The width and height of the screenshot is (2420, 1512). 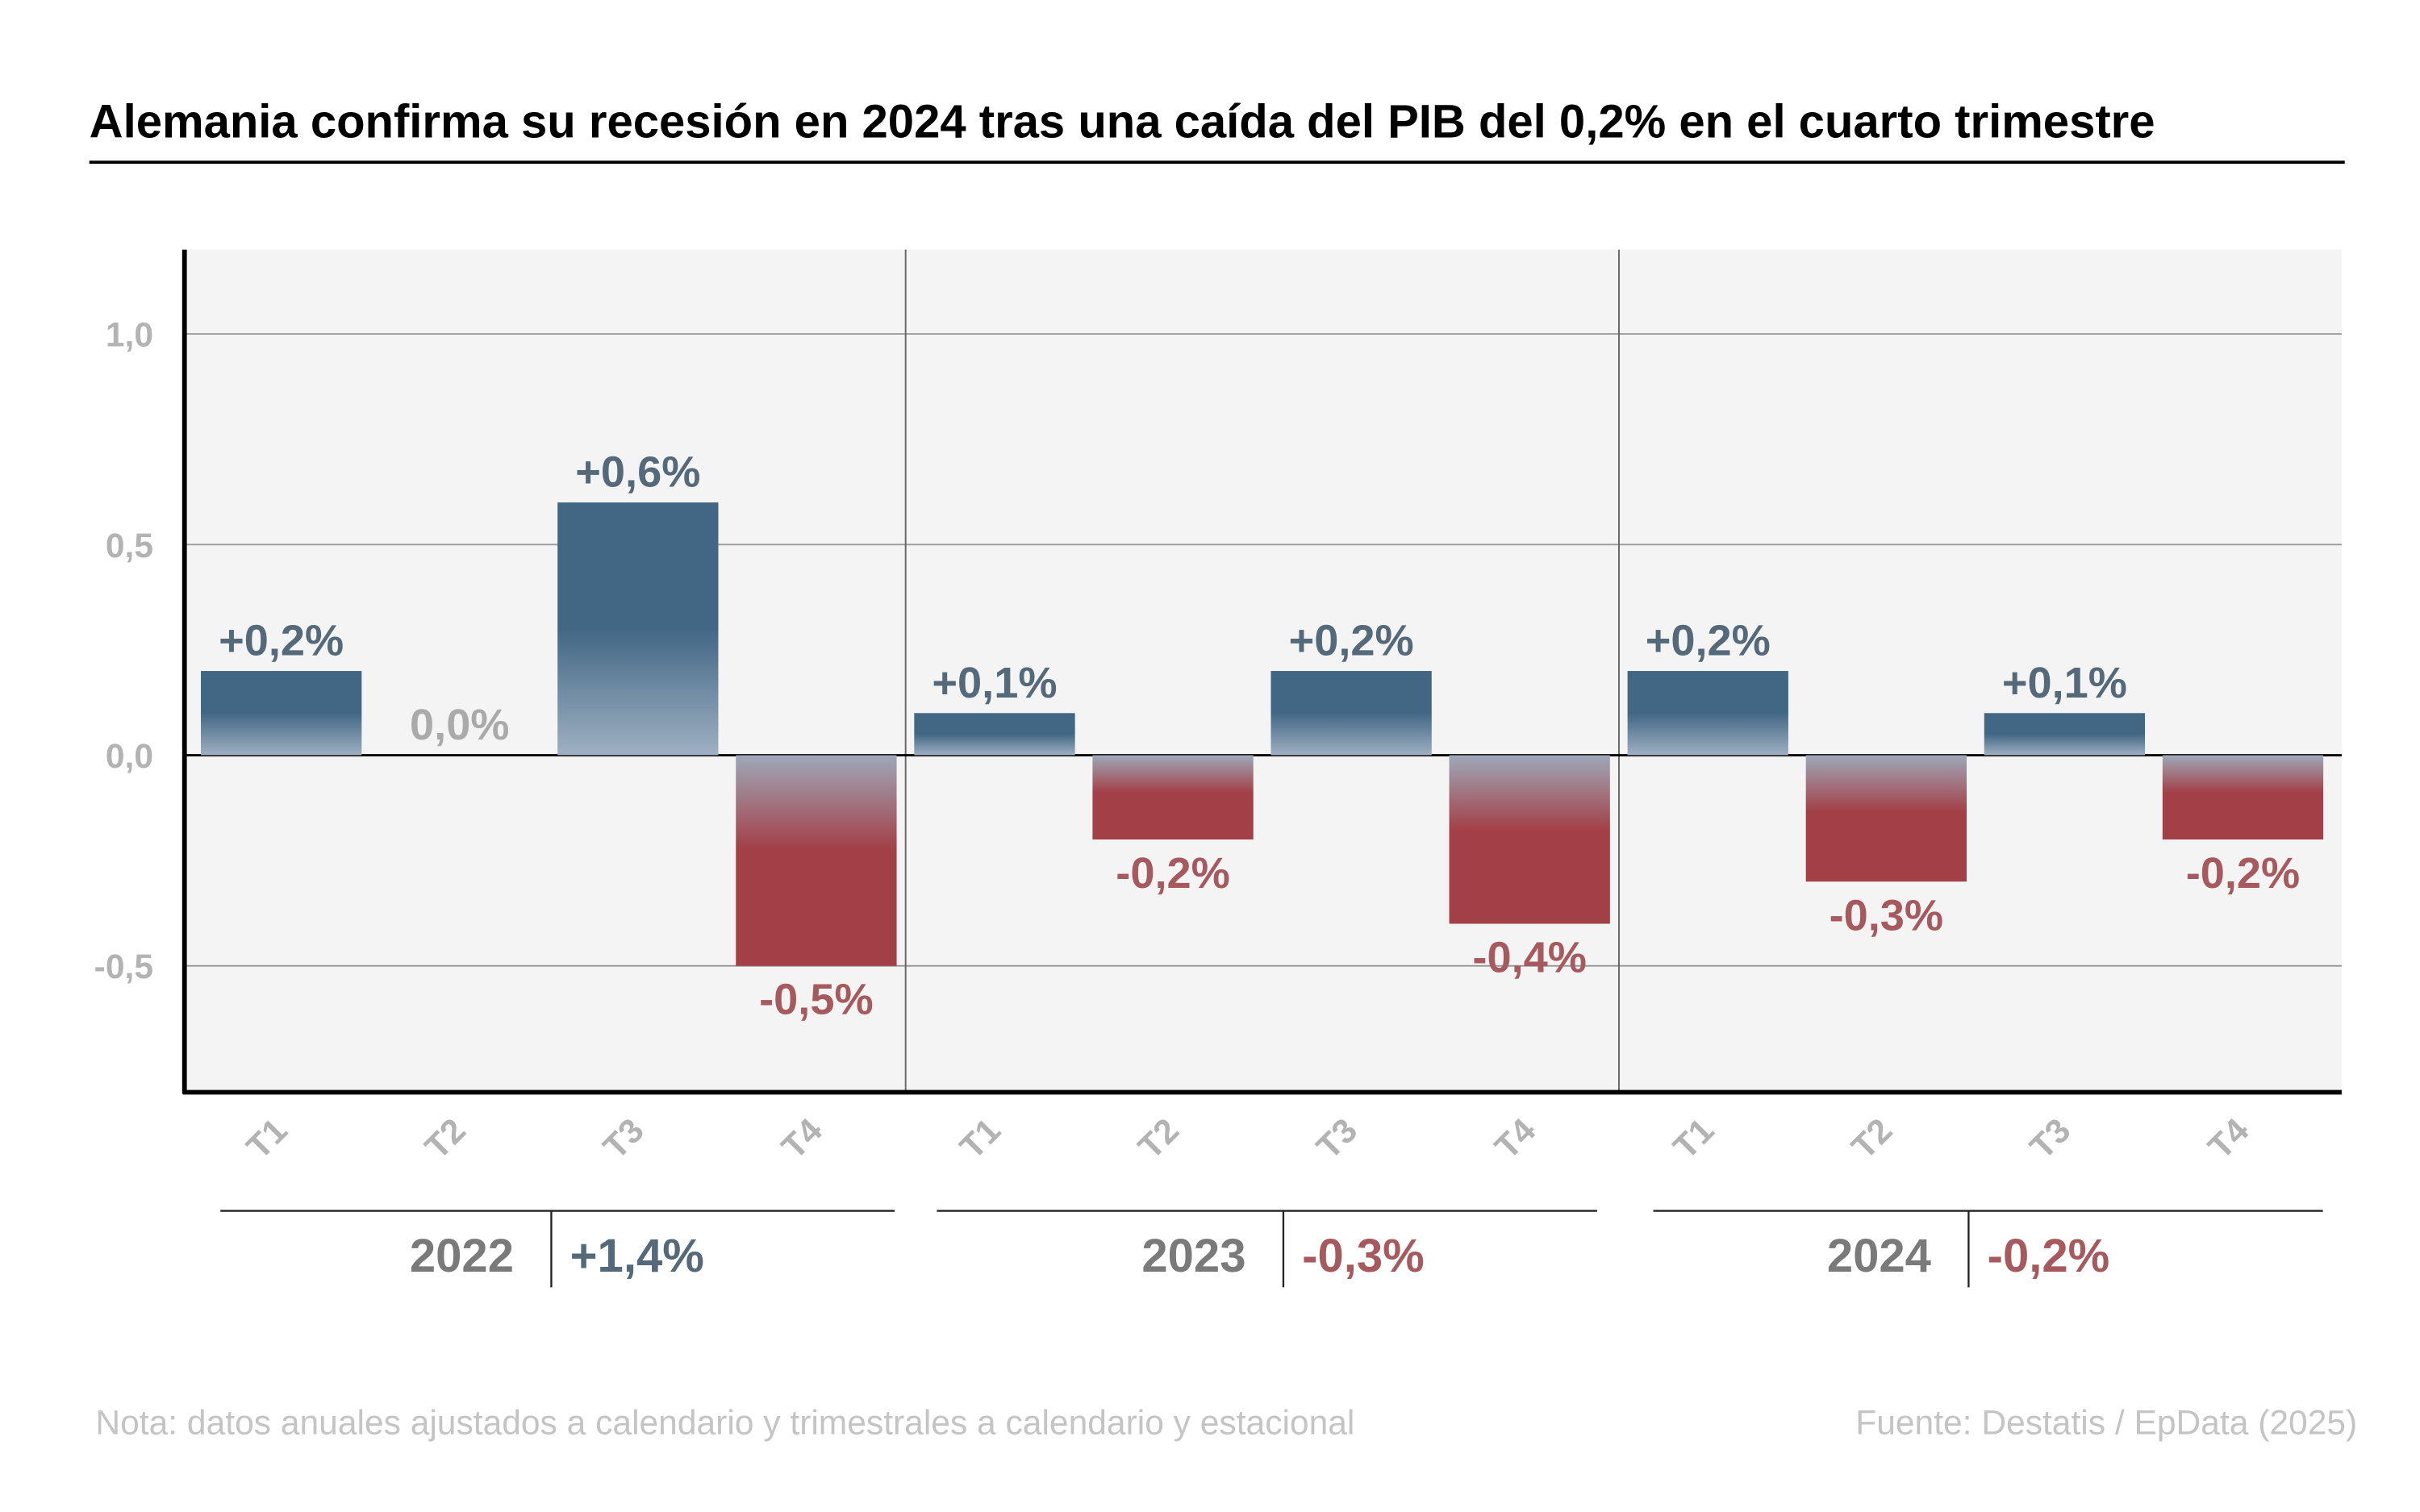 I want to click on data-label: -0,4%, so click(x=1529, y=957).